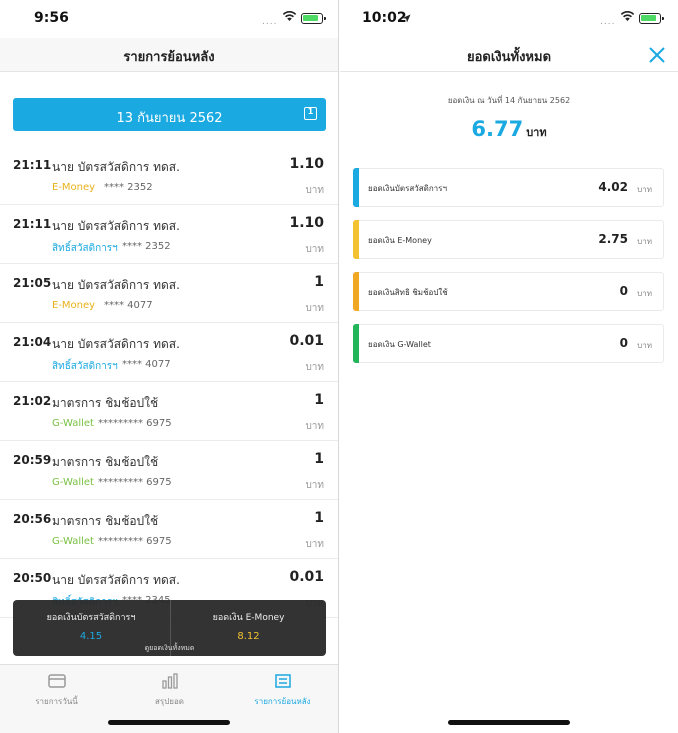  Describe the element at coordinates (51, 18) in the screenshot. I see `status-time: 9:56` at that location.